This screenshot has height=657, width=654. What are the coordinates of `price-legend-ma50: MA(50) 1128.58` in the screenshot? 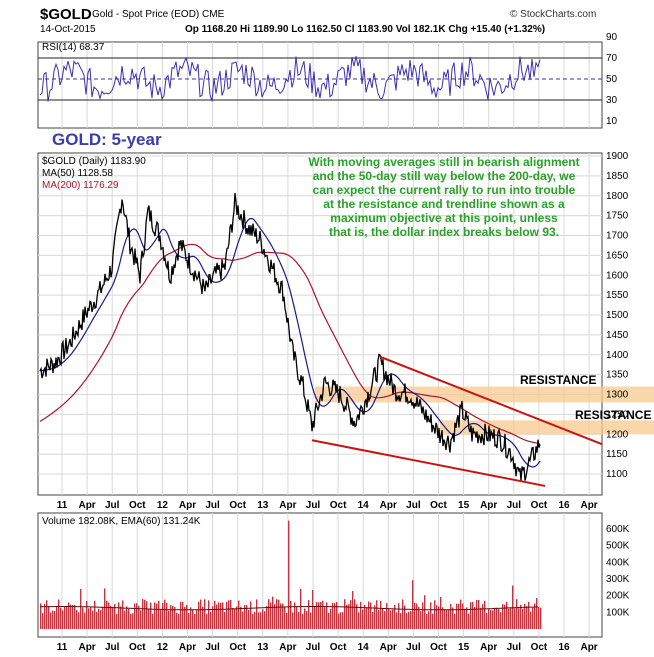 It's located at (77, 173).